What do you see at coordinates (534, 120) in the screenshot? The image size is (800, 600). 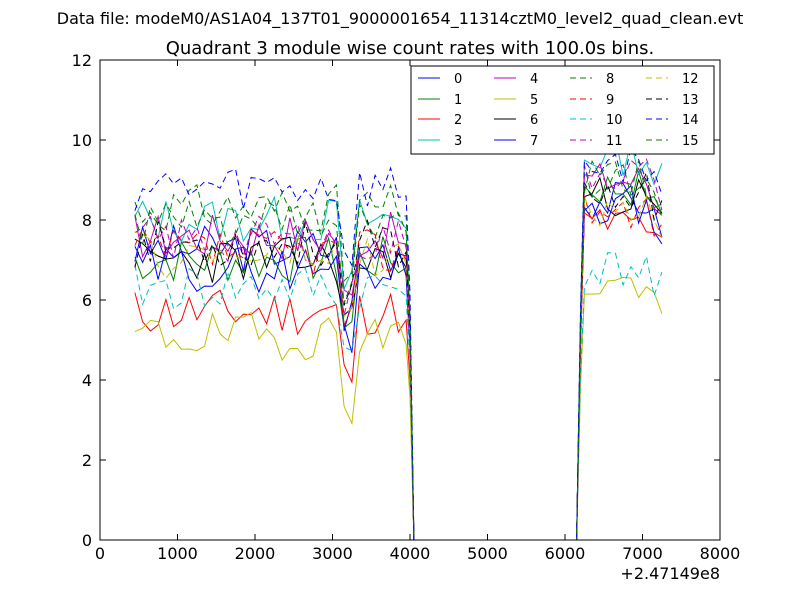 I see `legend-label-6: 6` at bounding box center [534, 120].